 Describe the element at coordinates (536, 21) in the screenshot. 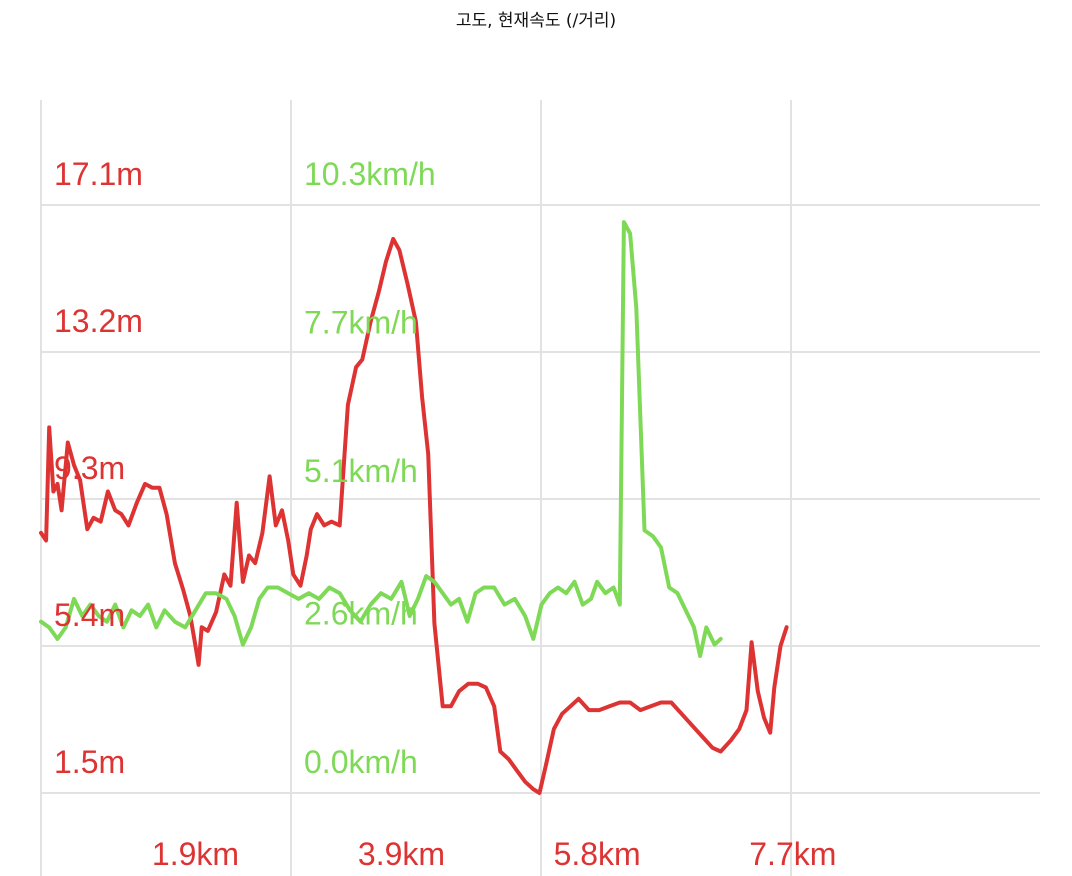

I see `chart-title: 고도, 현재속도 (/거리)` at that location.